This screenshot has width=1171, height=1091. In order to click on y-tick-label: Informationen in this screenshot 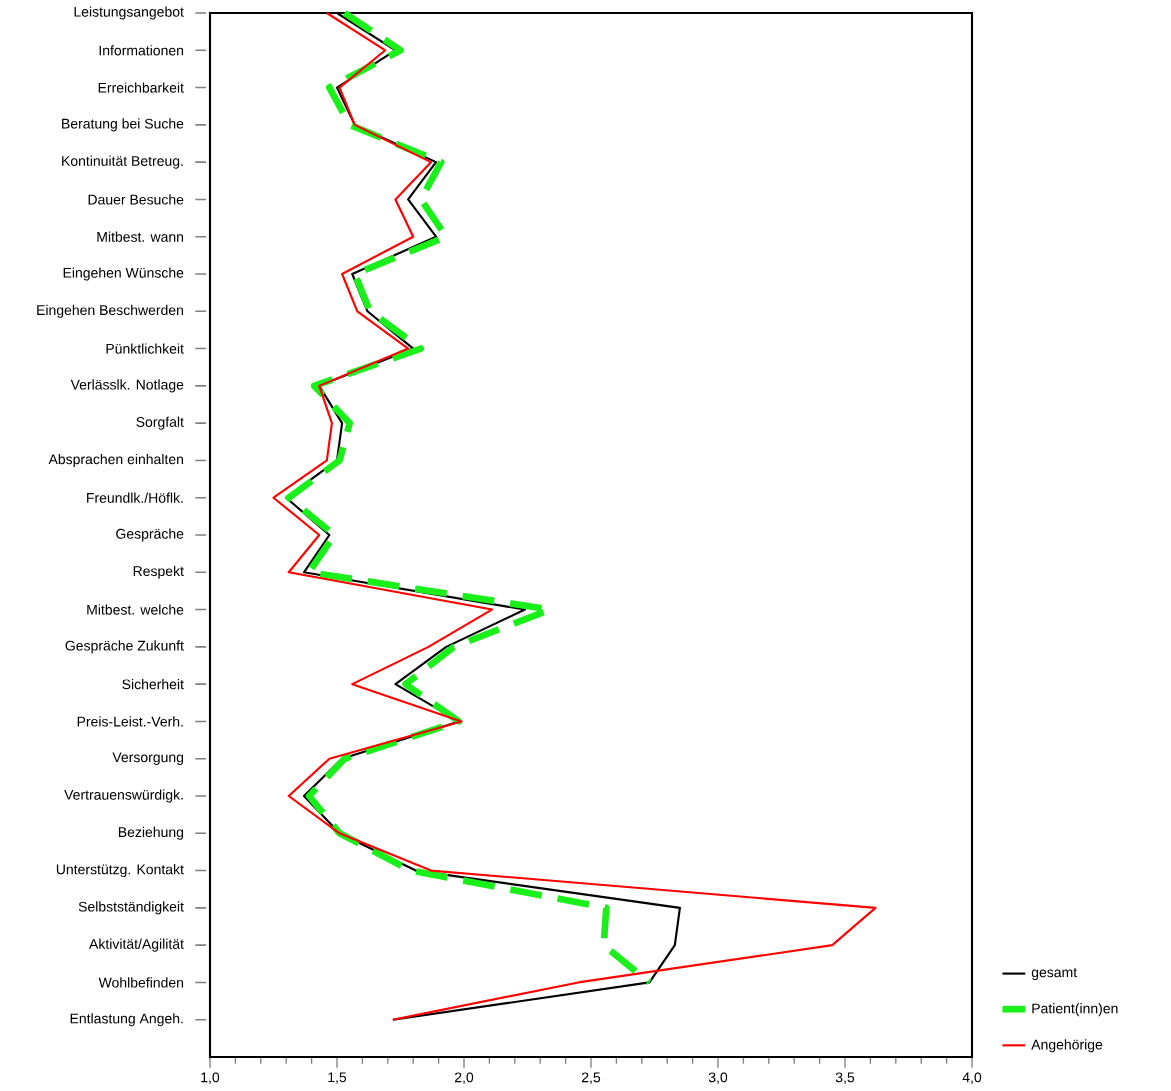, I will do `click(141, 50)`.